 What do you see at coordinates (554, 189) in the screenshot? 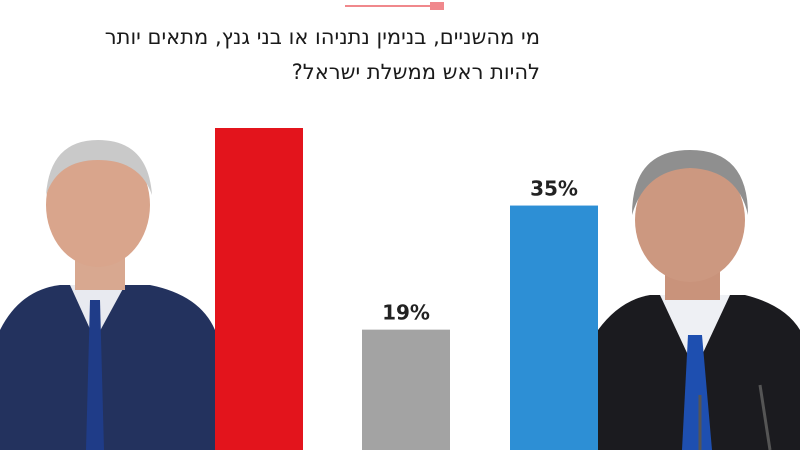
I see `value-label: 35%` at bounding box center [554, 189].